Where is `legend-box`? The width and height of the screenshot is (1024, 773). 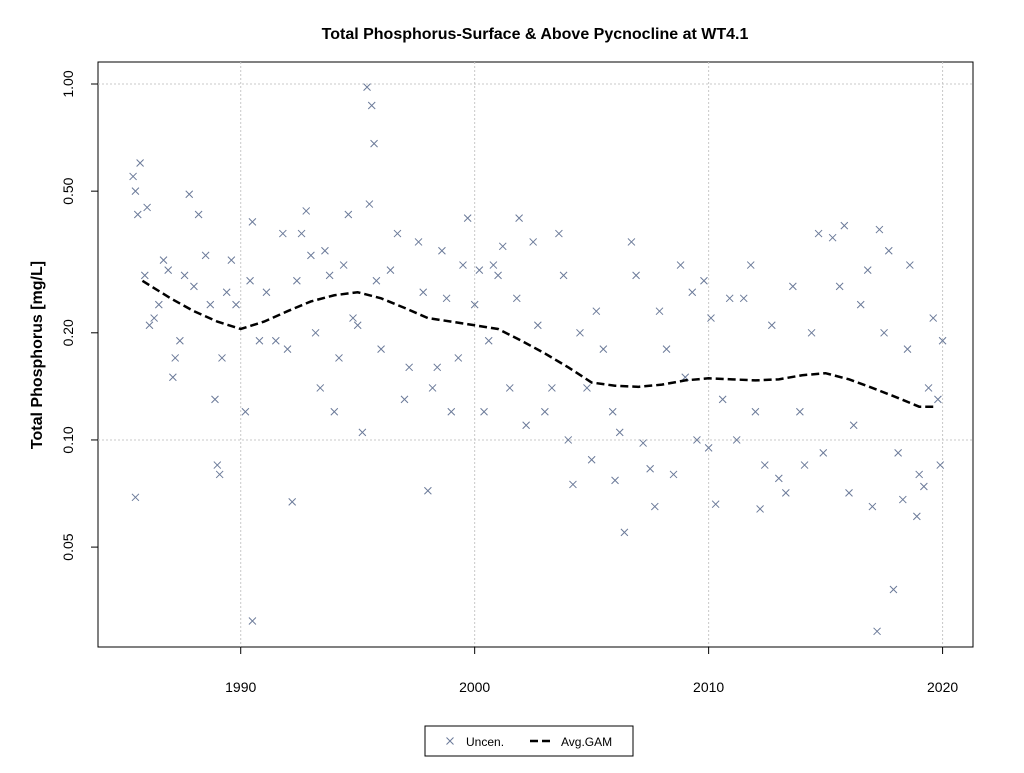
legend-box is located at coordinates (529, 741).